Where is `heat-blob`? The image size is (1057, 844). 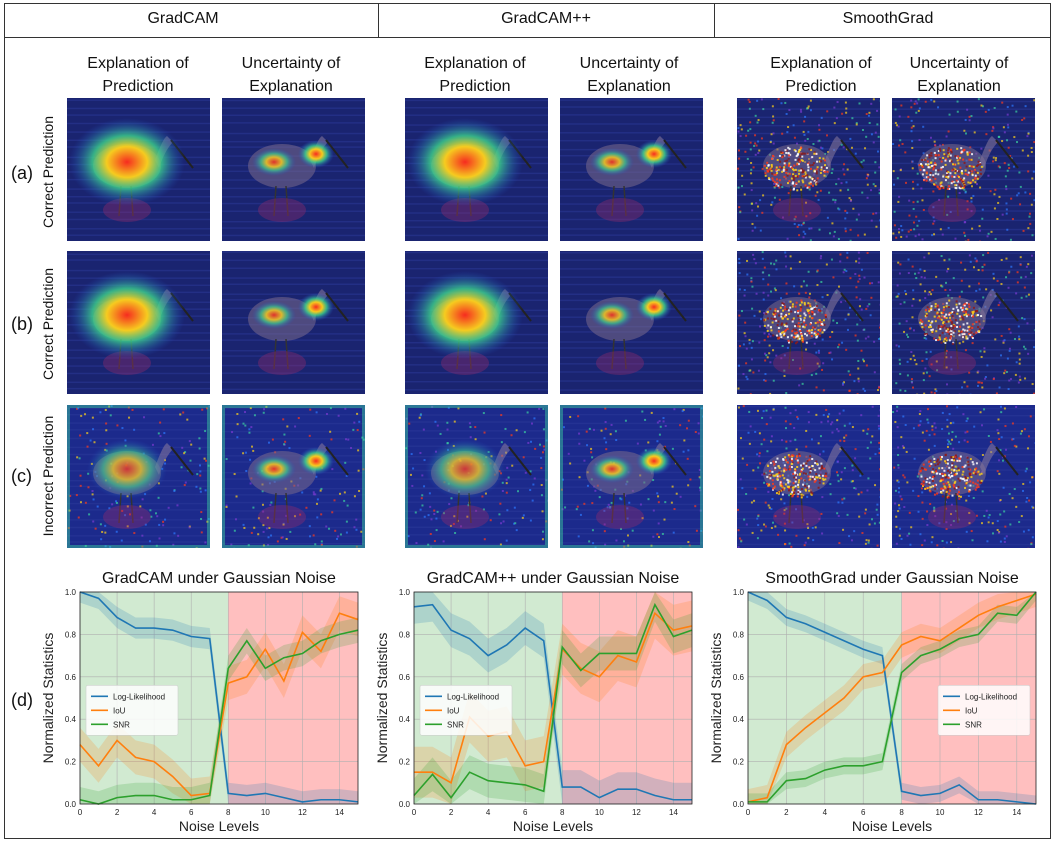 heat-blob is located at coordinates (612, 469).